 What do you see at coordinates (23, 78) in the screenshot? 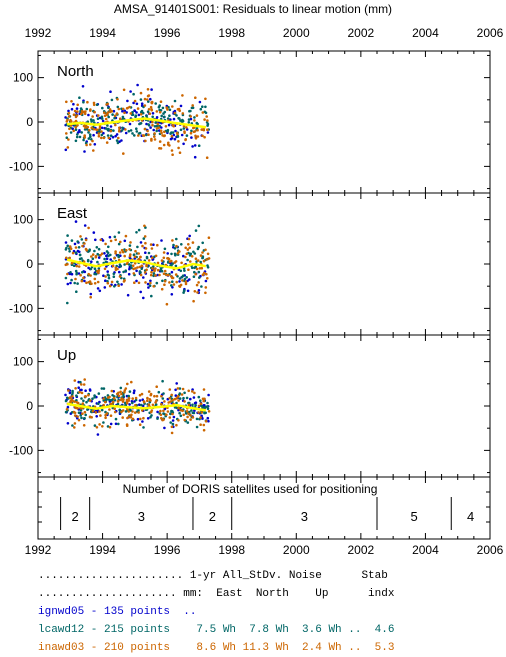
I see `y-tick-label: 100` at bounding box center [23, 78].